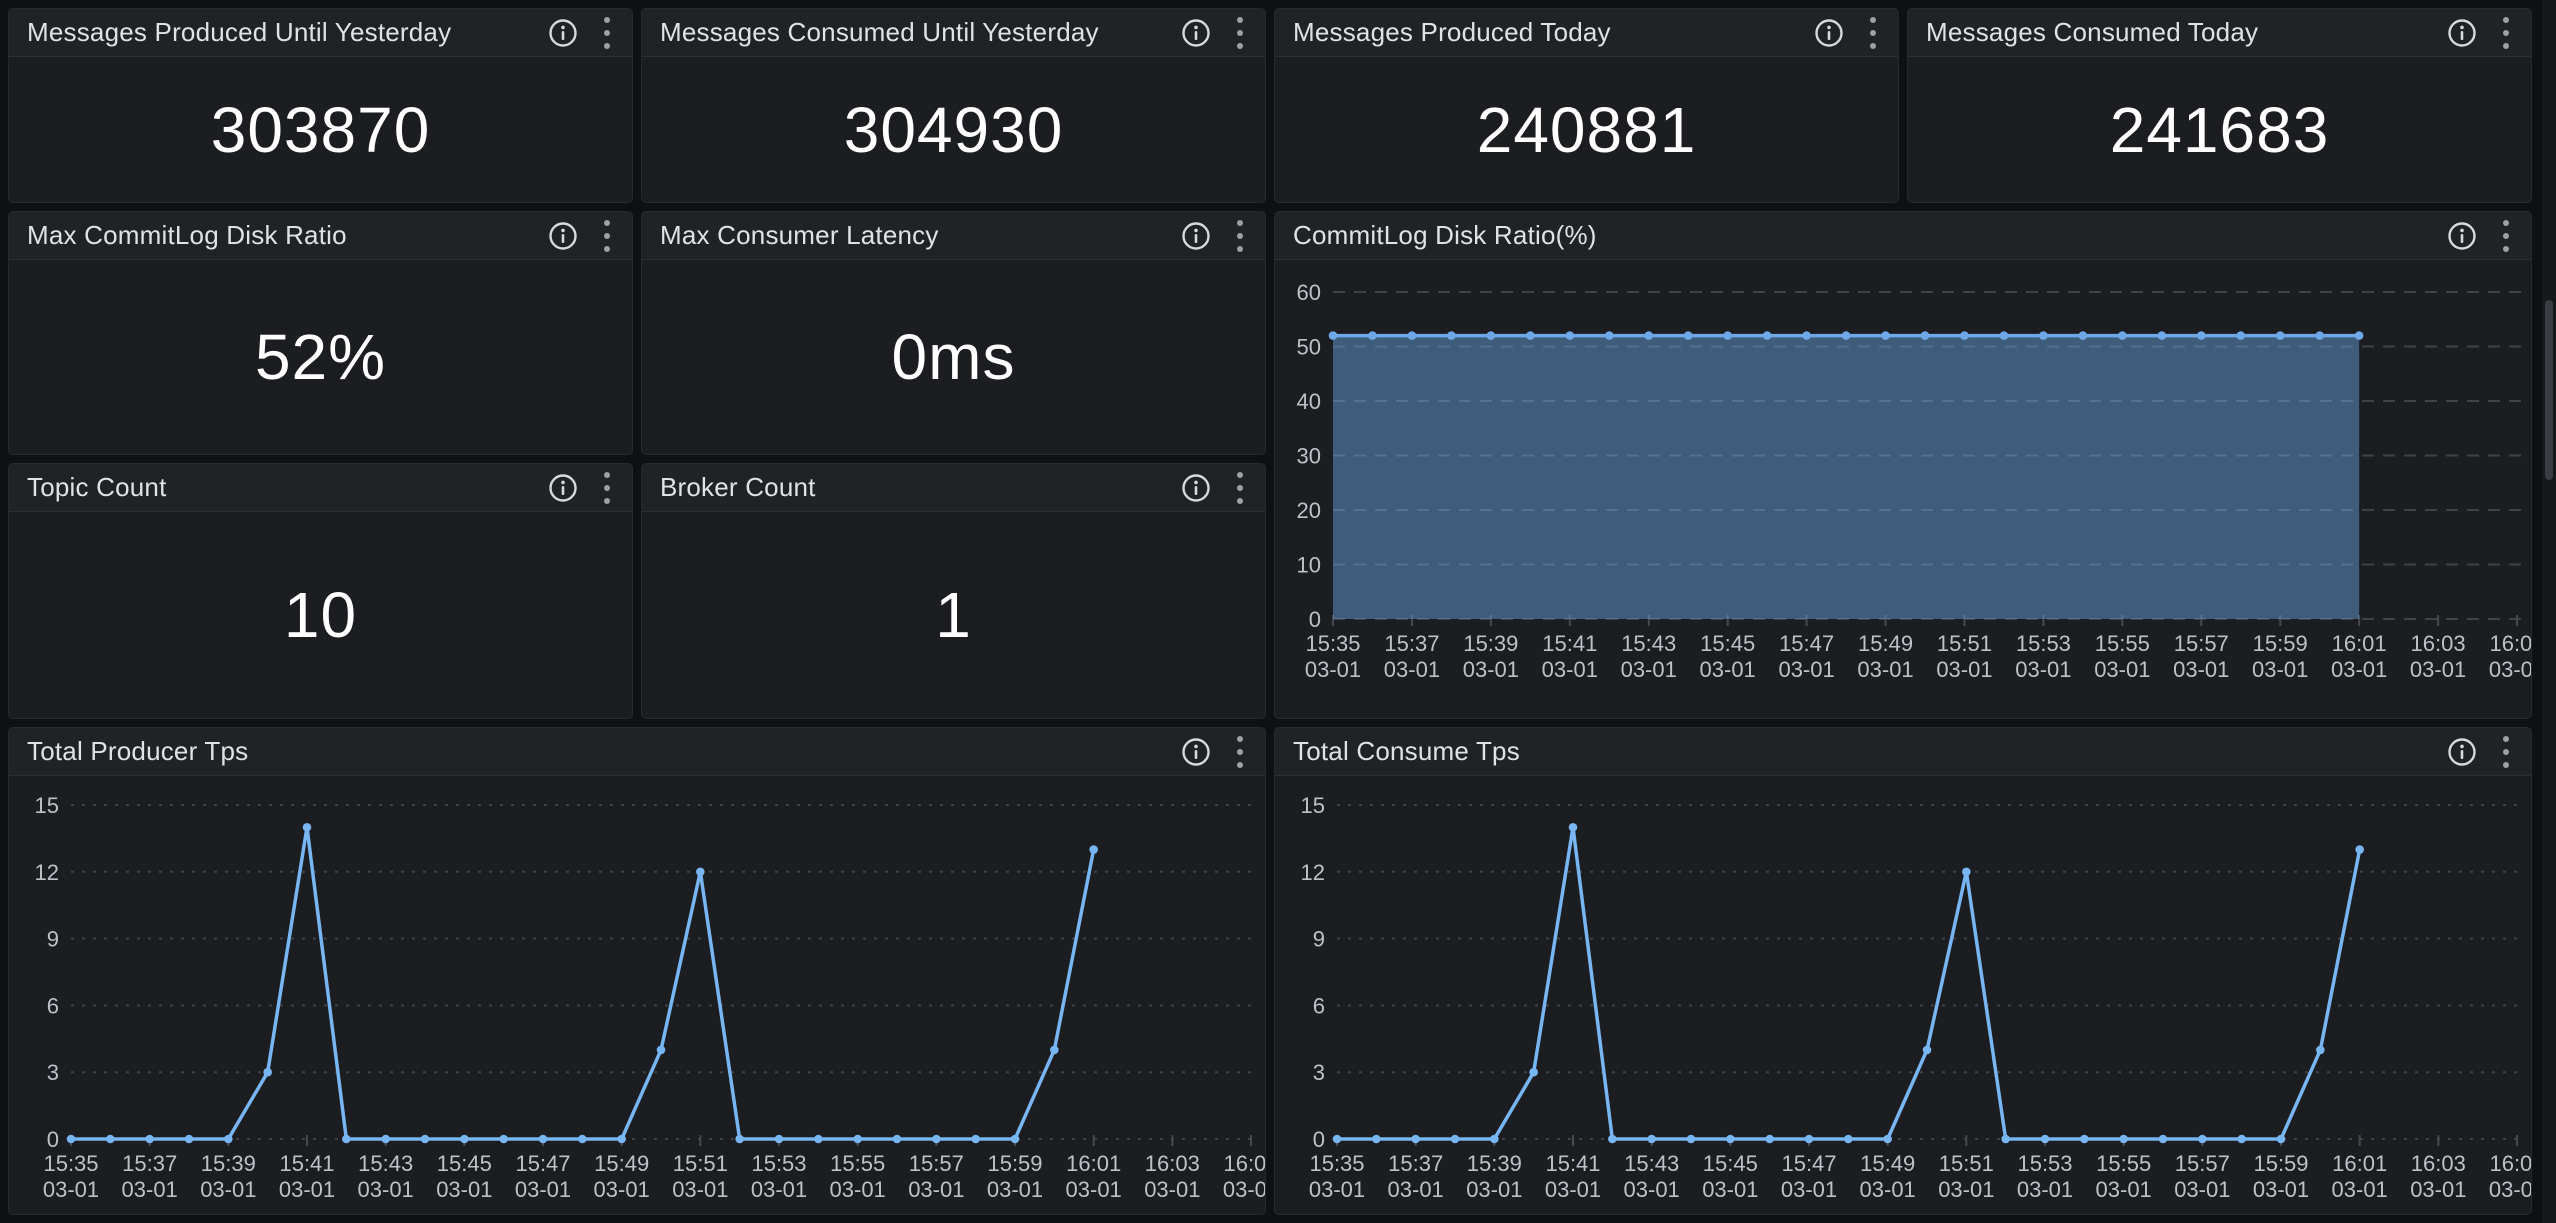 Image resolution: width=2556 pixels, height=1223 pixels. Describe the element at coordinates (1452, 32) in the screenshot. I see `panel-title: Messages Produced Today` at that location.